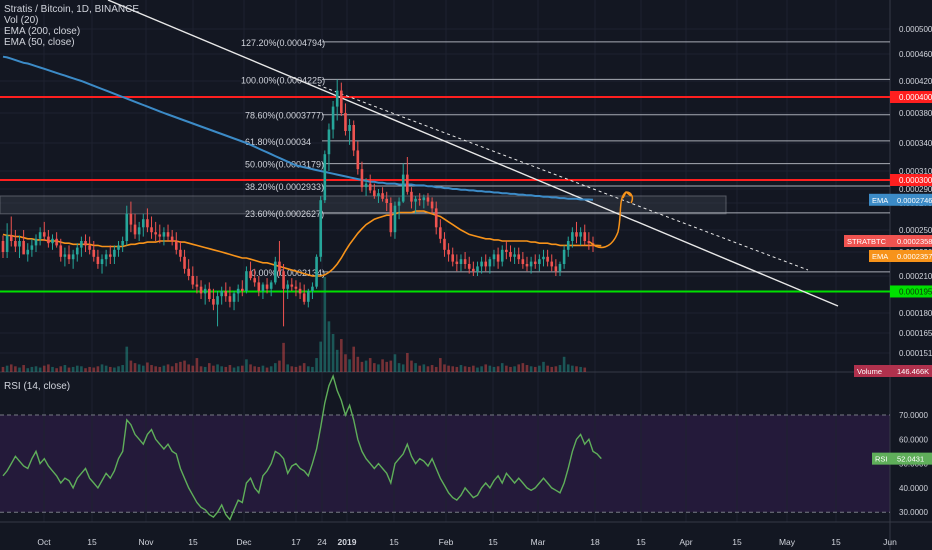 The image size is (932, 550). What do you see at coordinates (278, 142) in the screenshot?
I see `fib-level-label: 61.80%(0.00034` at bounding box center [278, 142].